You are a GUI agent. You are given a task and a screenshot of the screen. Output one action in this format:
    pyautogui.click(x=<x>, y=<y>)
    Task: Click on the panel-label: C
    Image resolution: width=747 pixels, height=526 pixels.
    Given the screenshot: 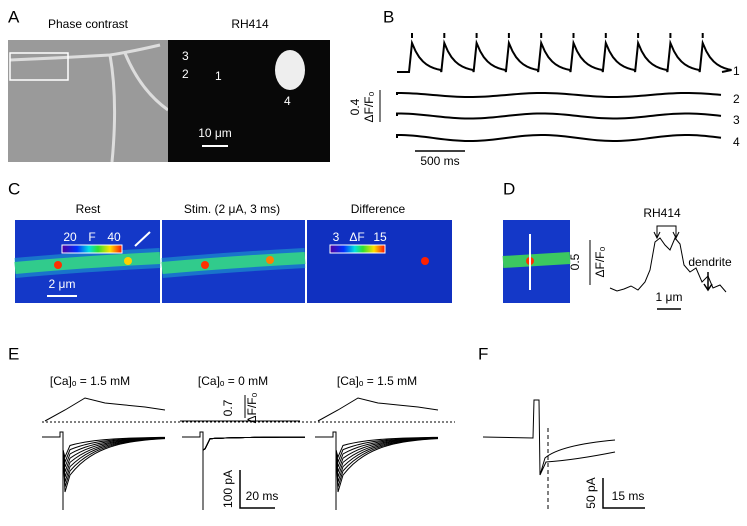 What is the action you would take?
    pyautogui.click(x=14, y=188)
    